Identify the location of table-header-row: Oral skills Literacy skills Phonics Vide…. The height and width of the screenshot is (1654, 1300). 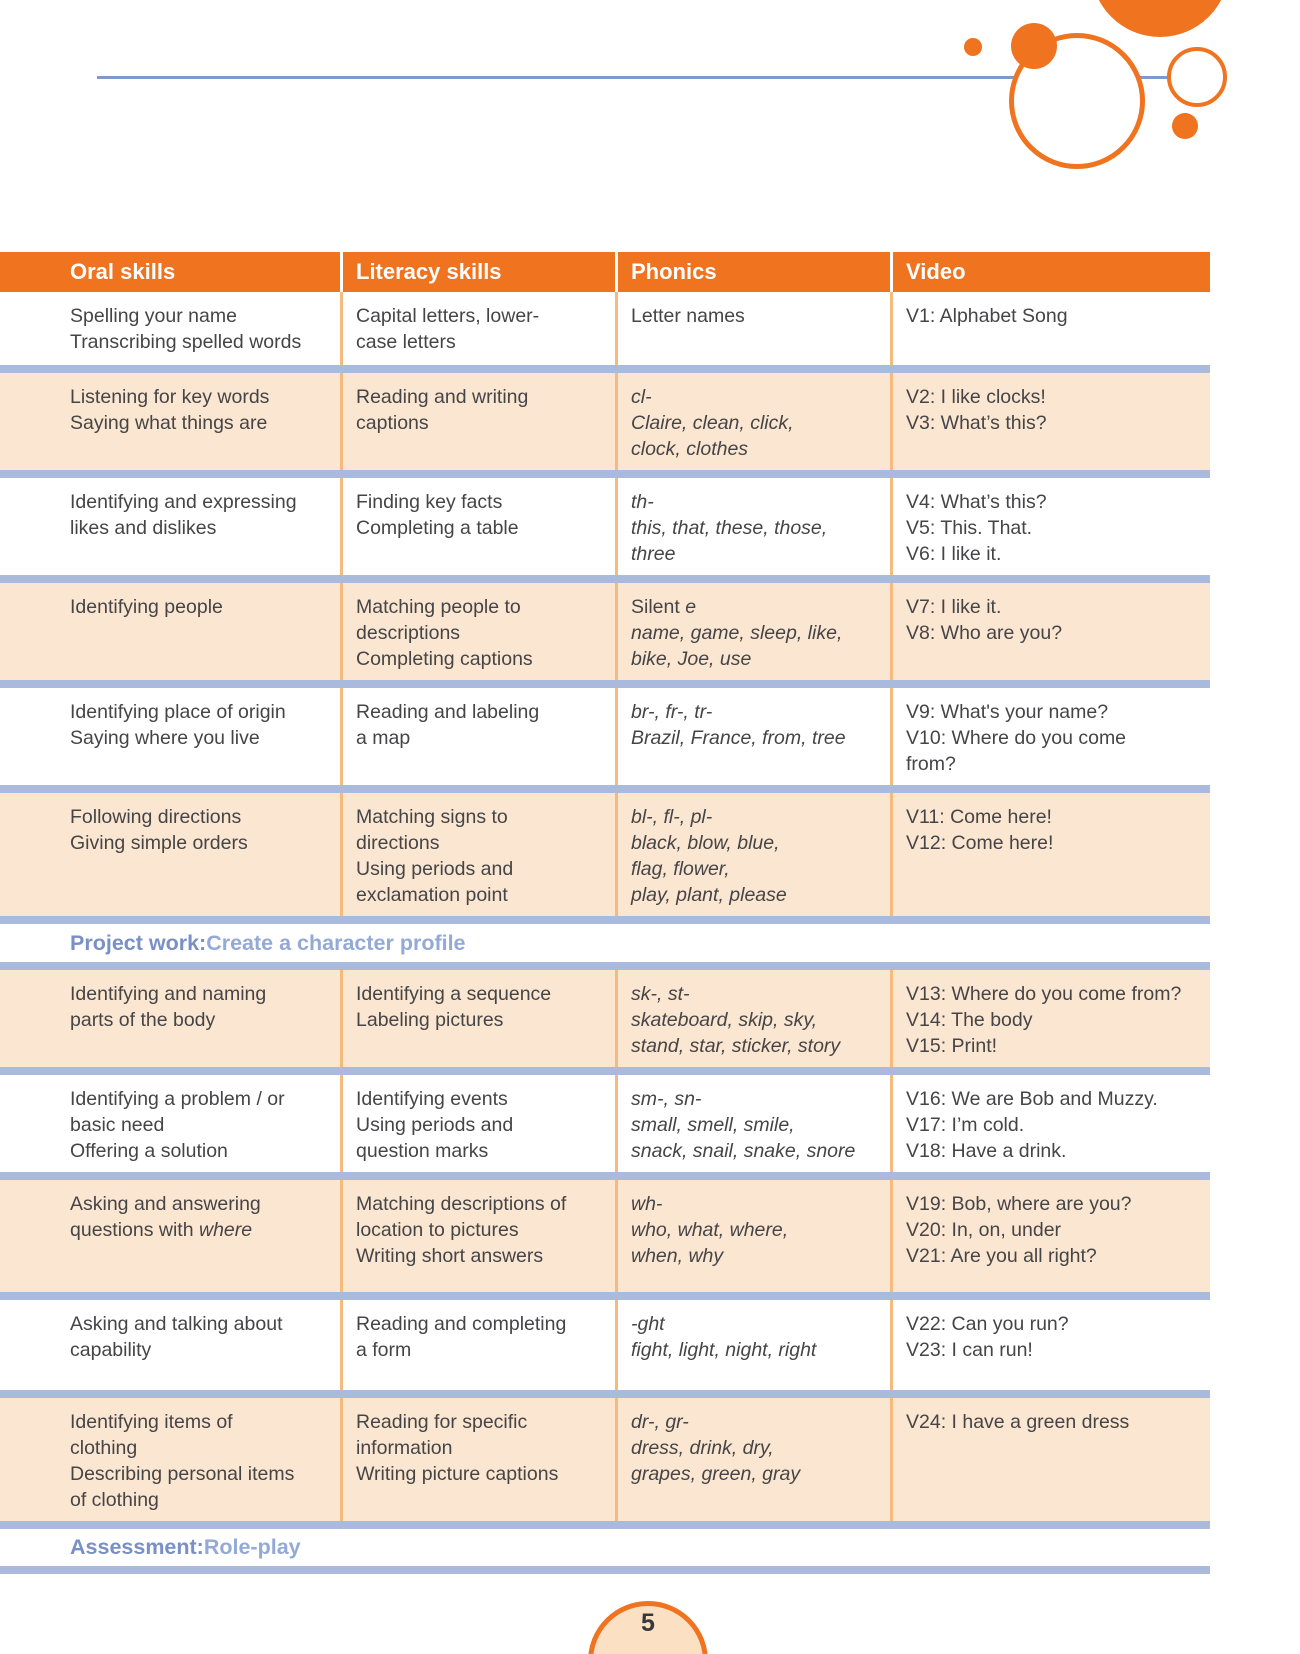
(605, 272).